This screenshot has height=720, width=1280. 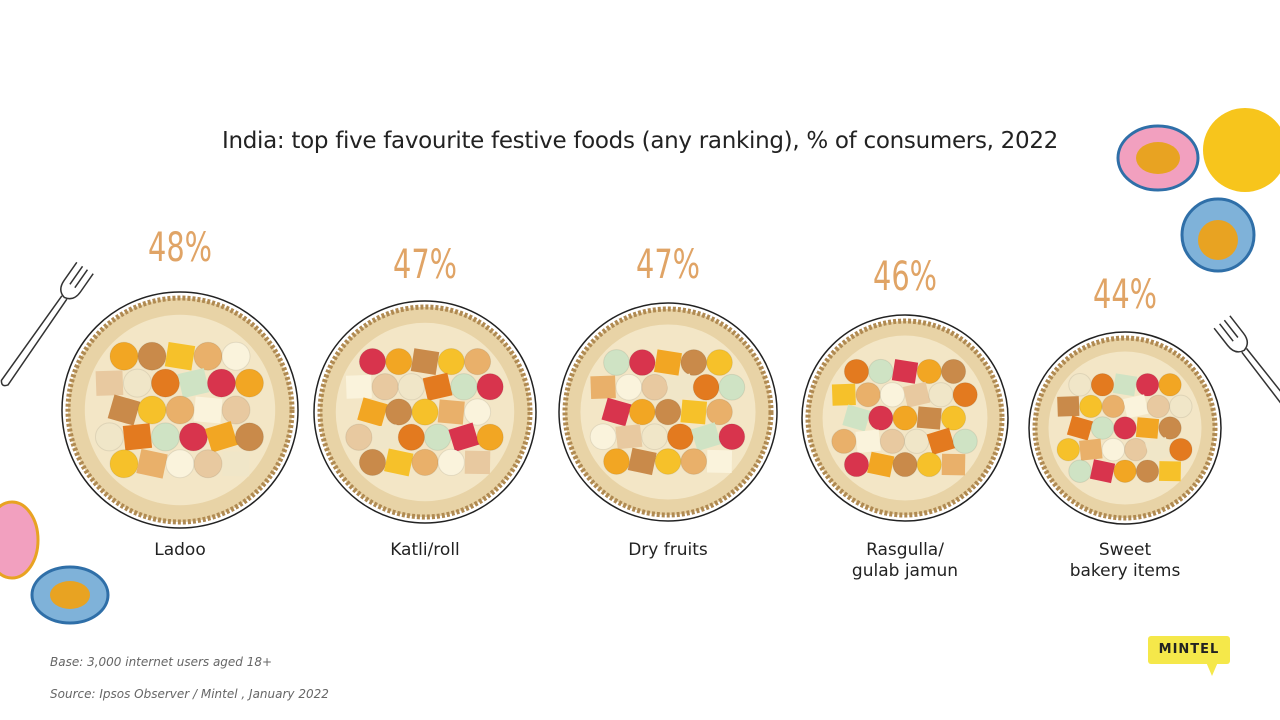 I want to click on fork-icon, so click(x=47, y=324).